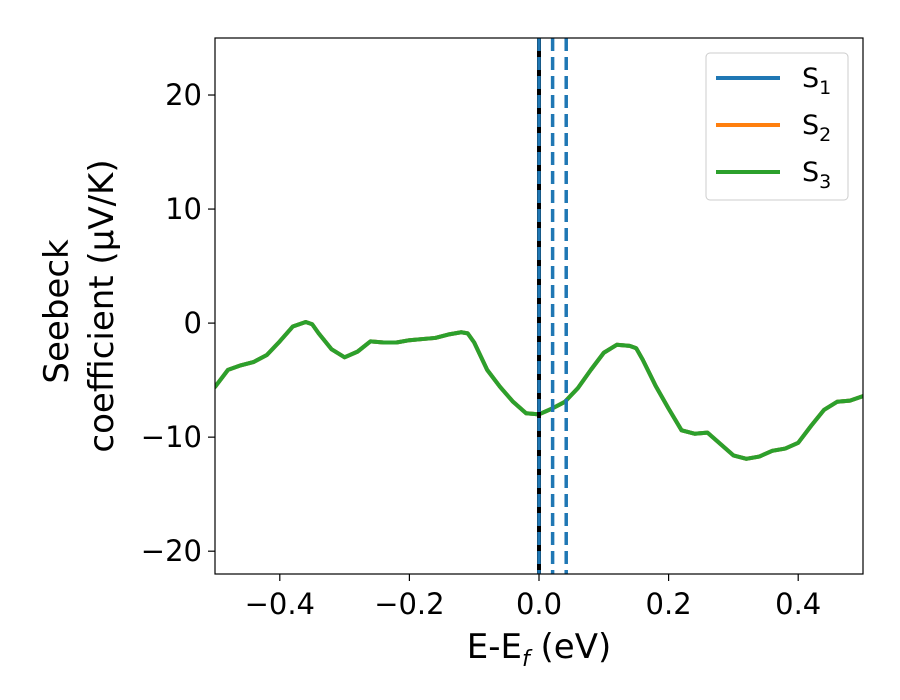 This screenshot has width=900, height=700. Describe the element at coordinates (798, 604) in the screenshot. I see `x-tick-label: 0.4` at that location.